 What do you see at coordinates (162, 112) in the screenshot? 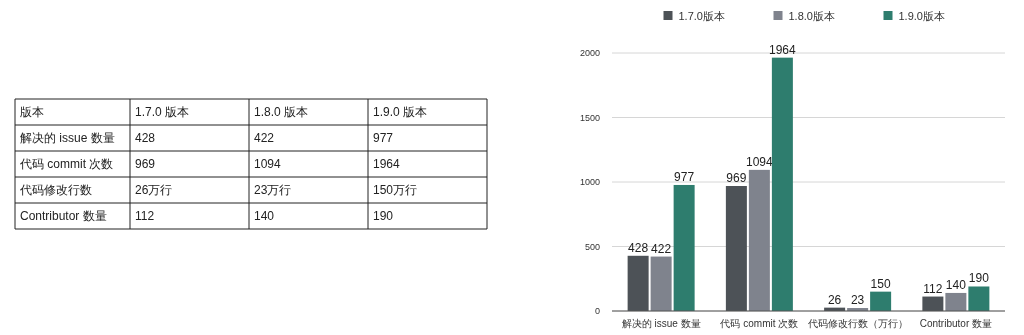
I see `x-tick-label: 1.7.0 版本` at bounding box center [162, 112].